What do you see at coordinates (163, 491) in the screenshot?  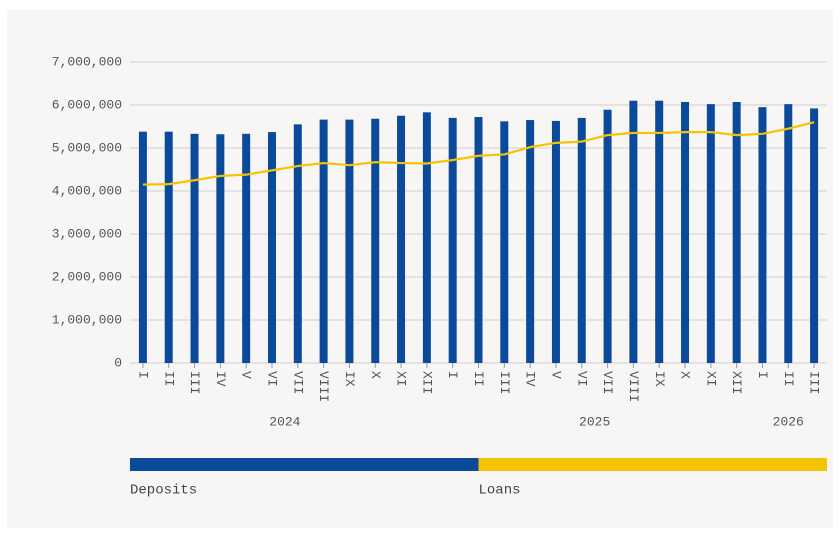 I see `legend-label: Deposits` at bounding box center [163, 491].